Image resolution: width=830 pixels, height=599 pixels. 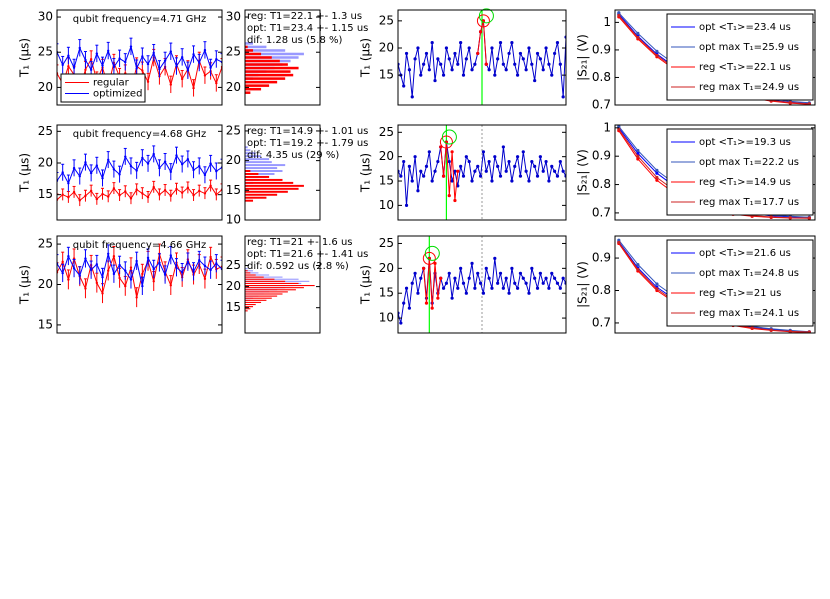 What do you see at coordinates (139, 245) in the screenshot?
I see `annotation: qubit frequency=4.66 GHz` at bounding box center [139, 245].